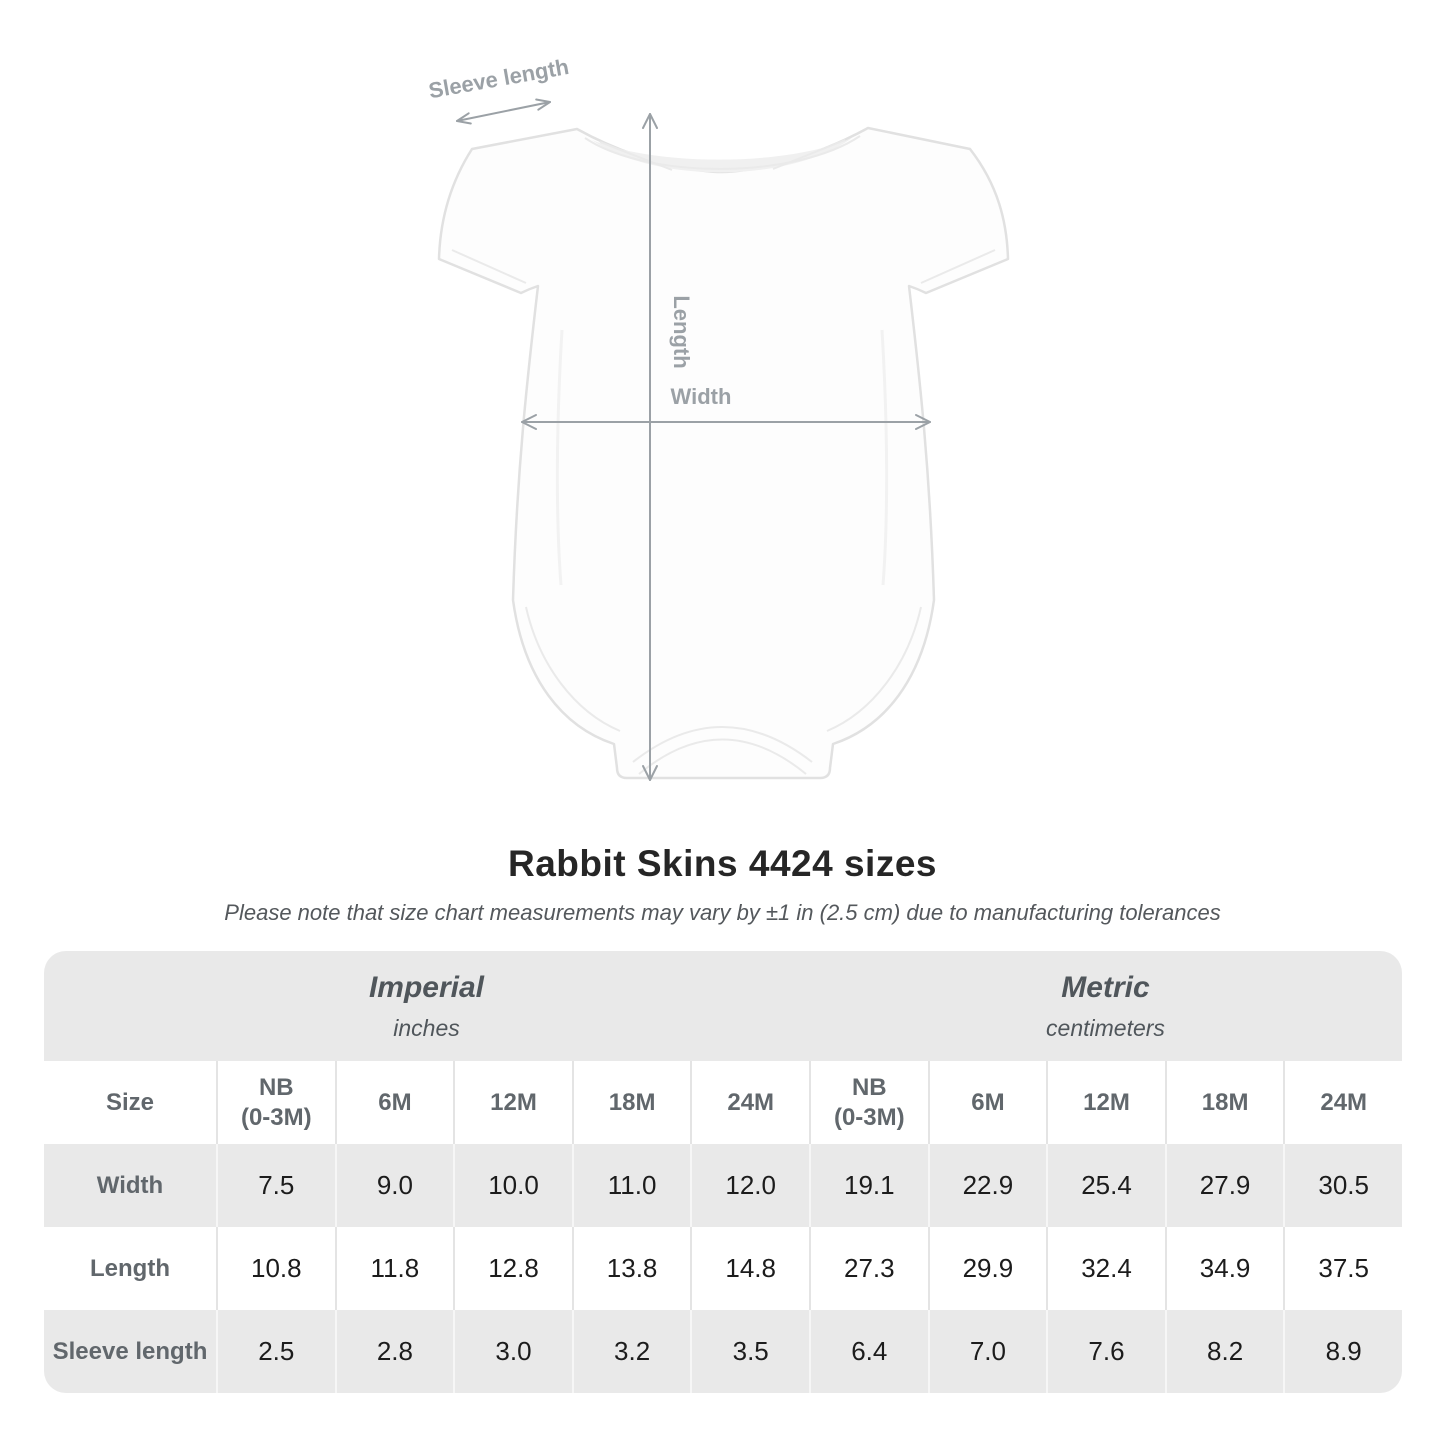 This screenshot has width=1445, height=1445. What do you see at coordinates (868, 1268) in the screenshot?
I see `table-cell: 27.3` at bounding box center [868, 1268].